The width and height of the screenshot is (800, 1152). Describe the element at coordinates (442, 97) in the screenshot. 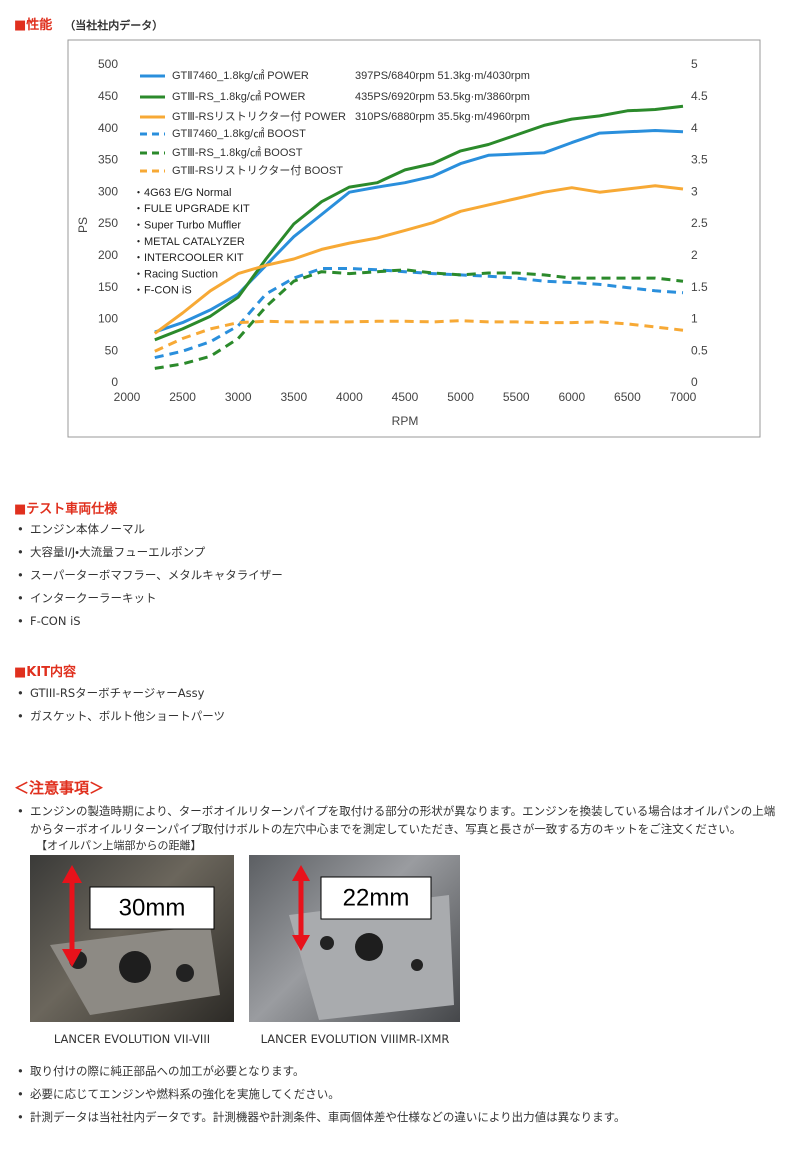

I see `legend-spec: 435PS/6920rpm 53.5kg·m/3860rpm` at that location.